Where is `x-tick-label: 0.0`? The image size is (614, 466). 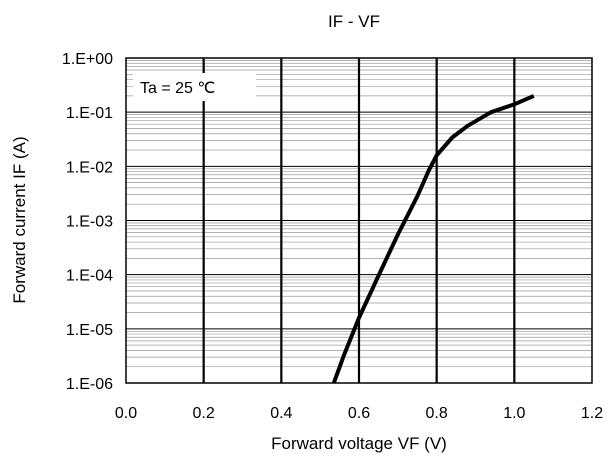 x-tick-label: 0.0 is located at coordinates (126, 413).